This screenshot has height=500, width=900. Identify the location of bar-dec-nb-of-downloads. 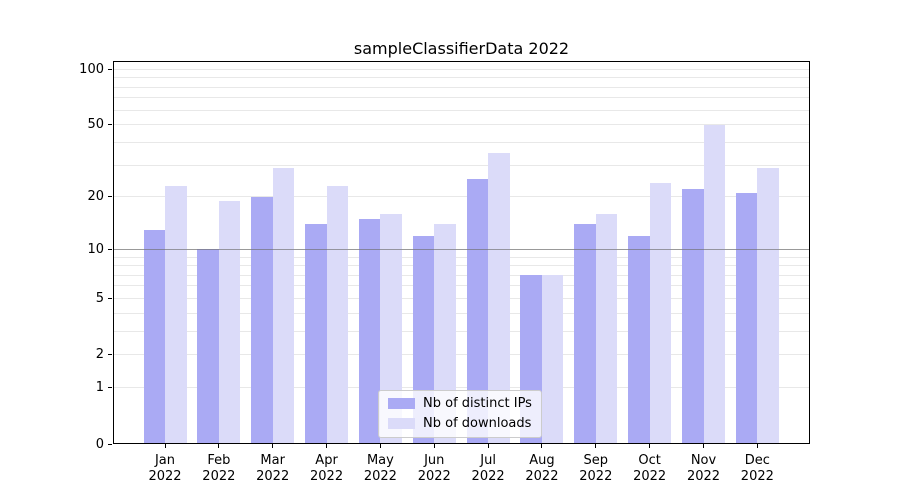
(768, 305).